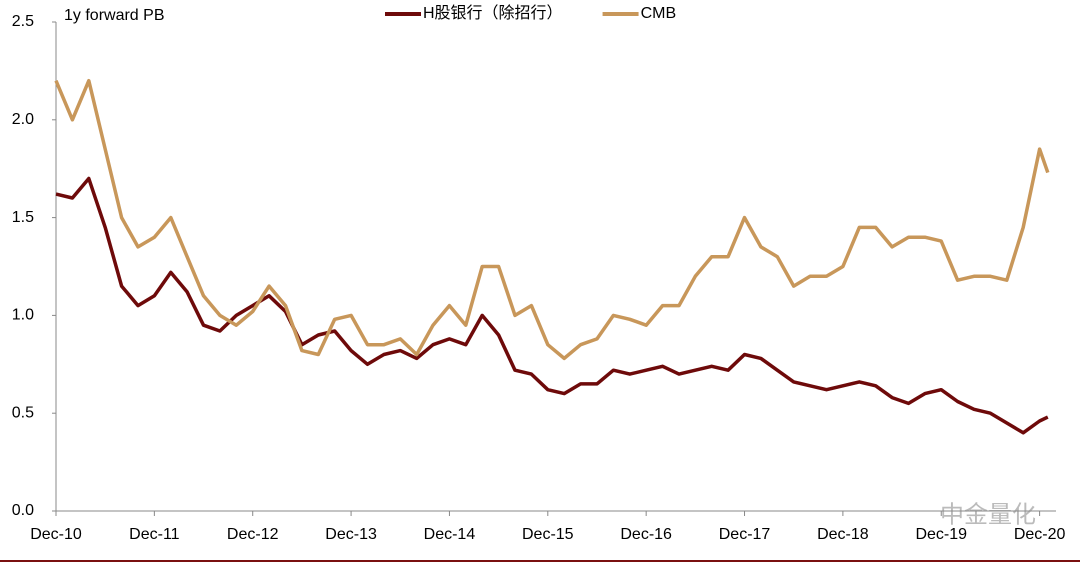 This screenshot has width=1080, height=566. I want to click on y-tick-label: 0.0, so click(23, 510).